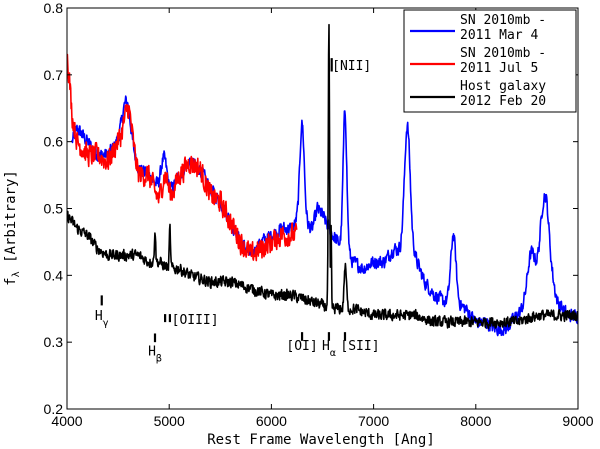 The width and height of the screenshot is (600, 449). I want to click on x-tick-label-1: 5000, so click(169, 421).